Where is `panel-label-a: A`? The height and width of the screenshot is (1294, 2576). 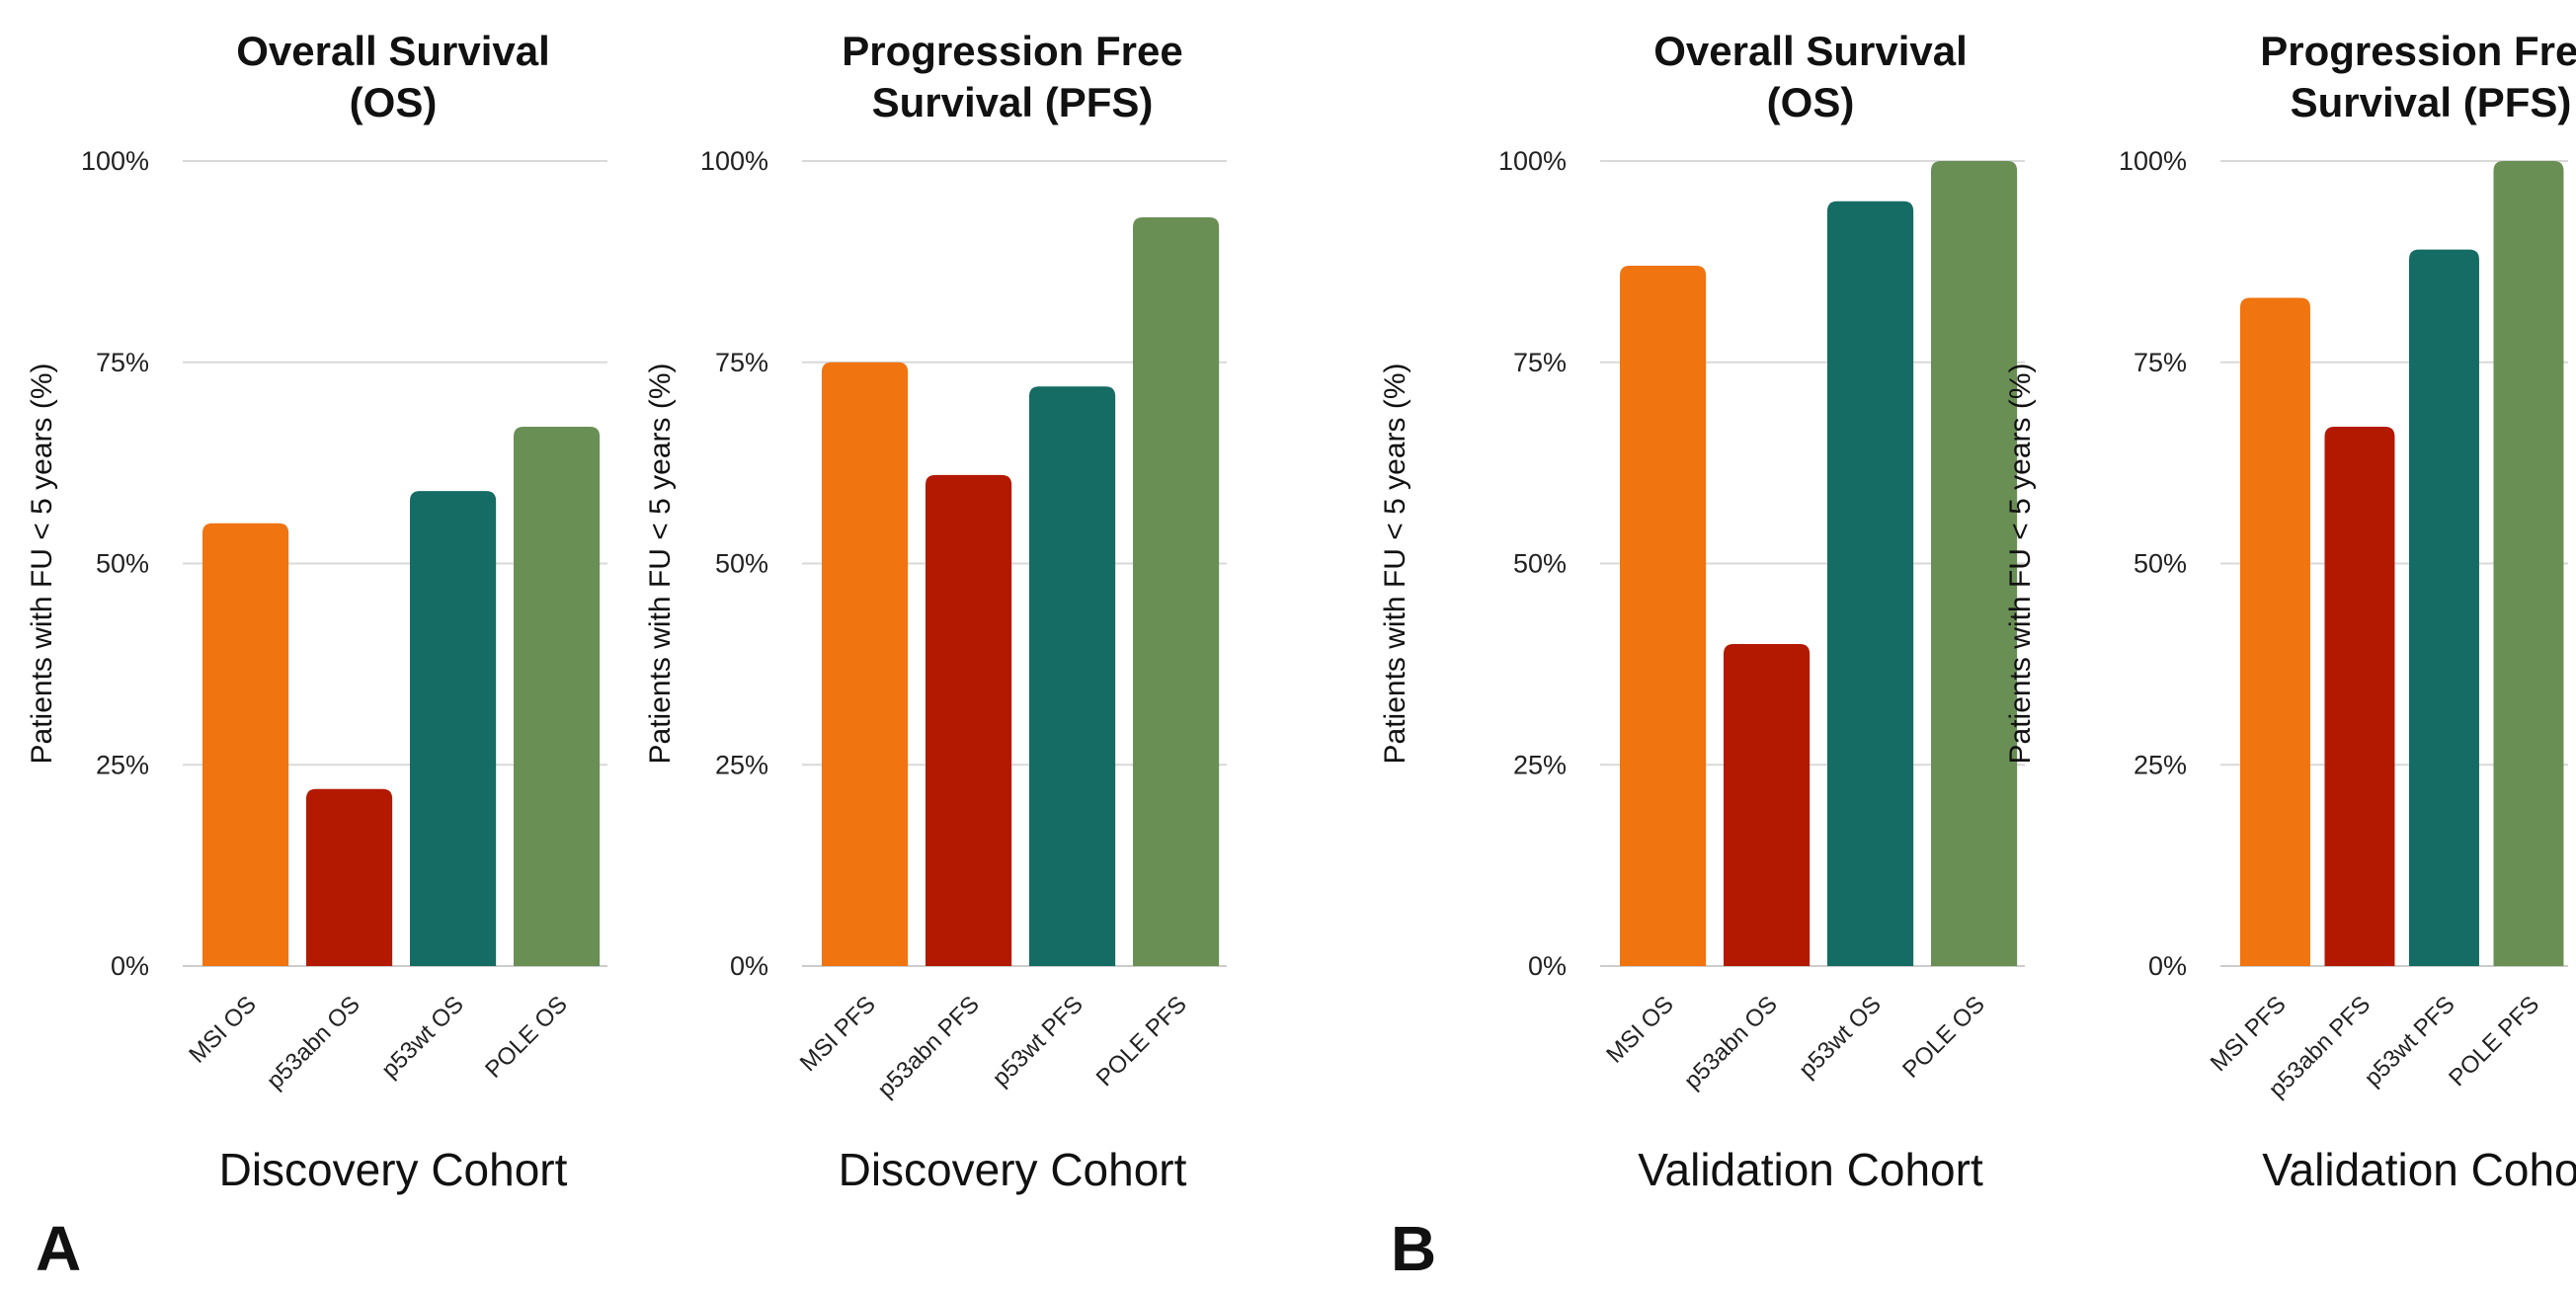
panel-label-a: A is located at coordinates (58, 1248).